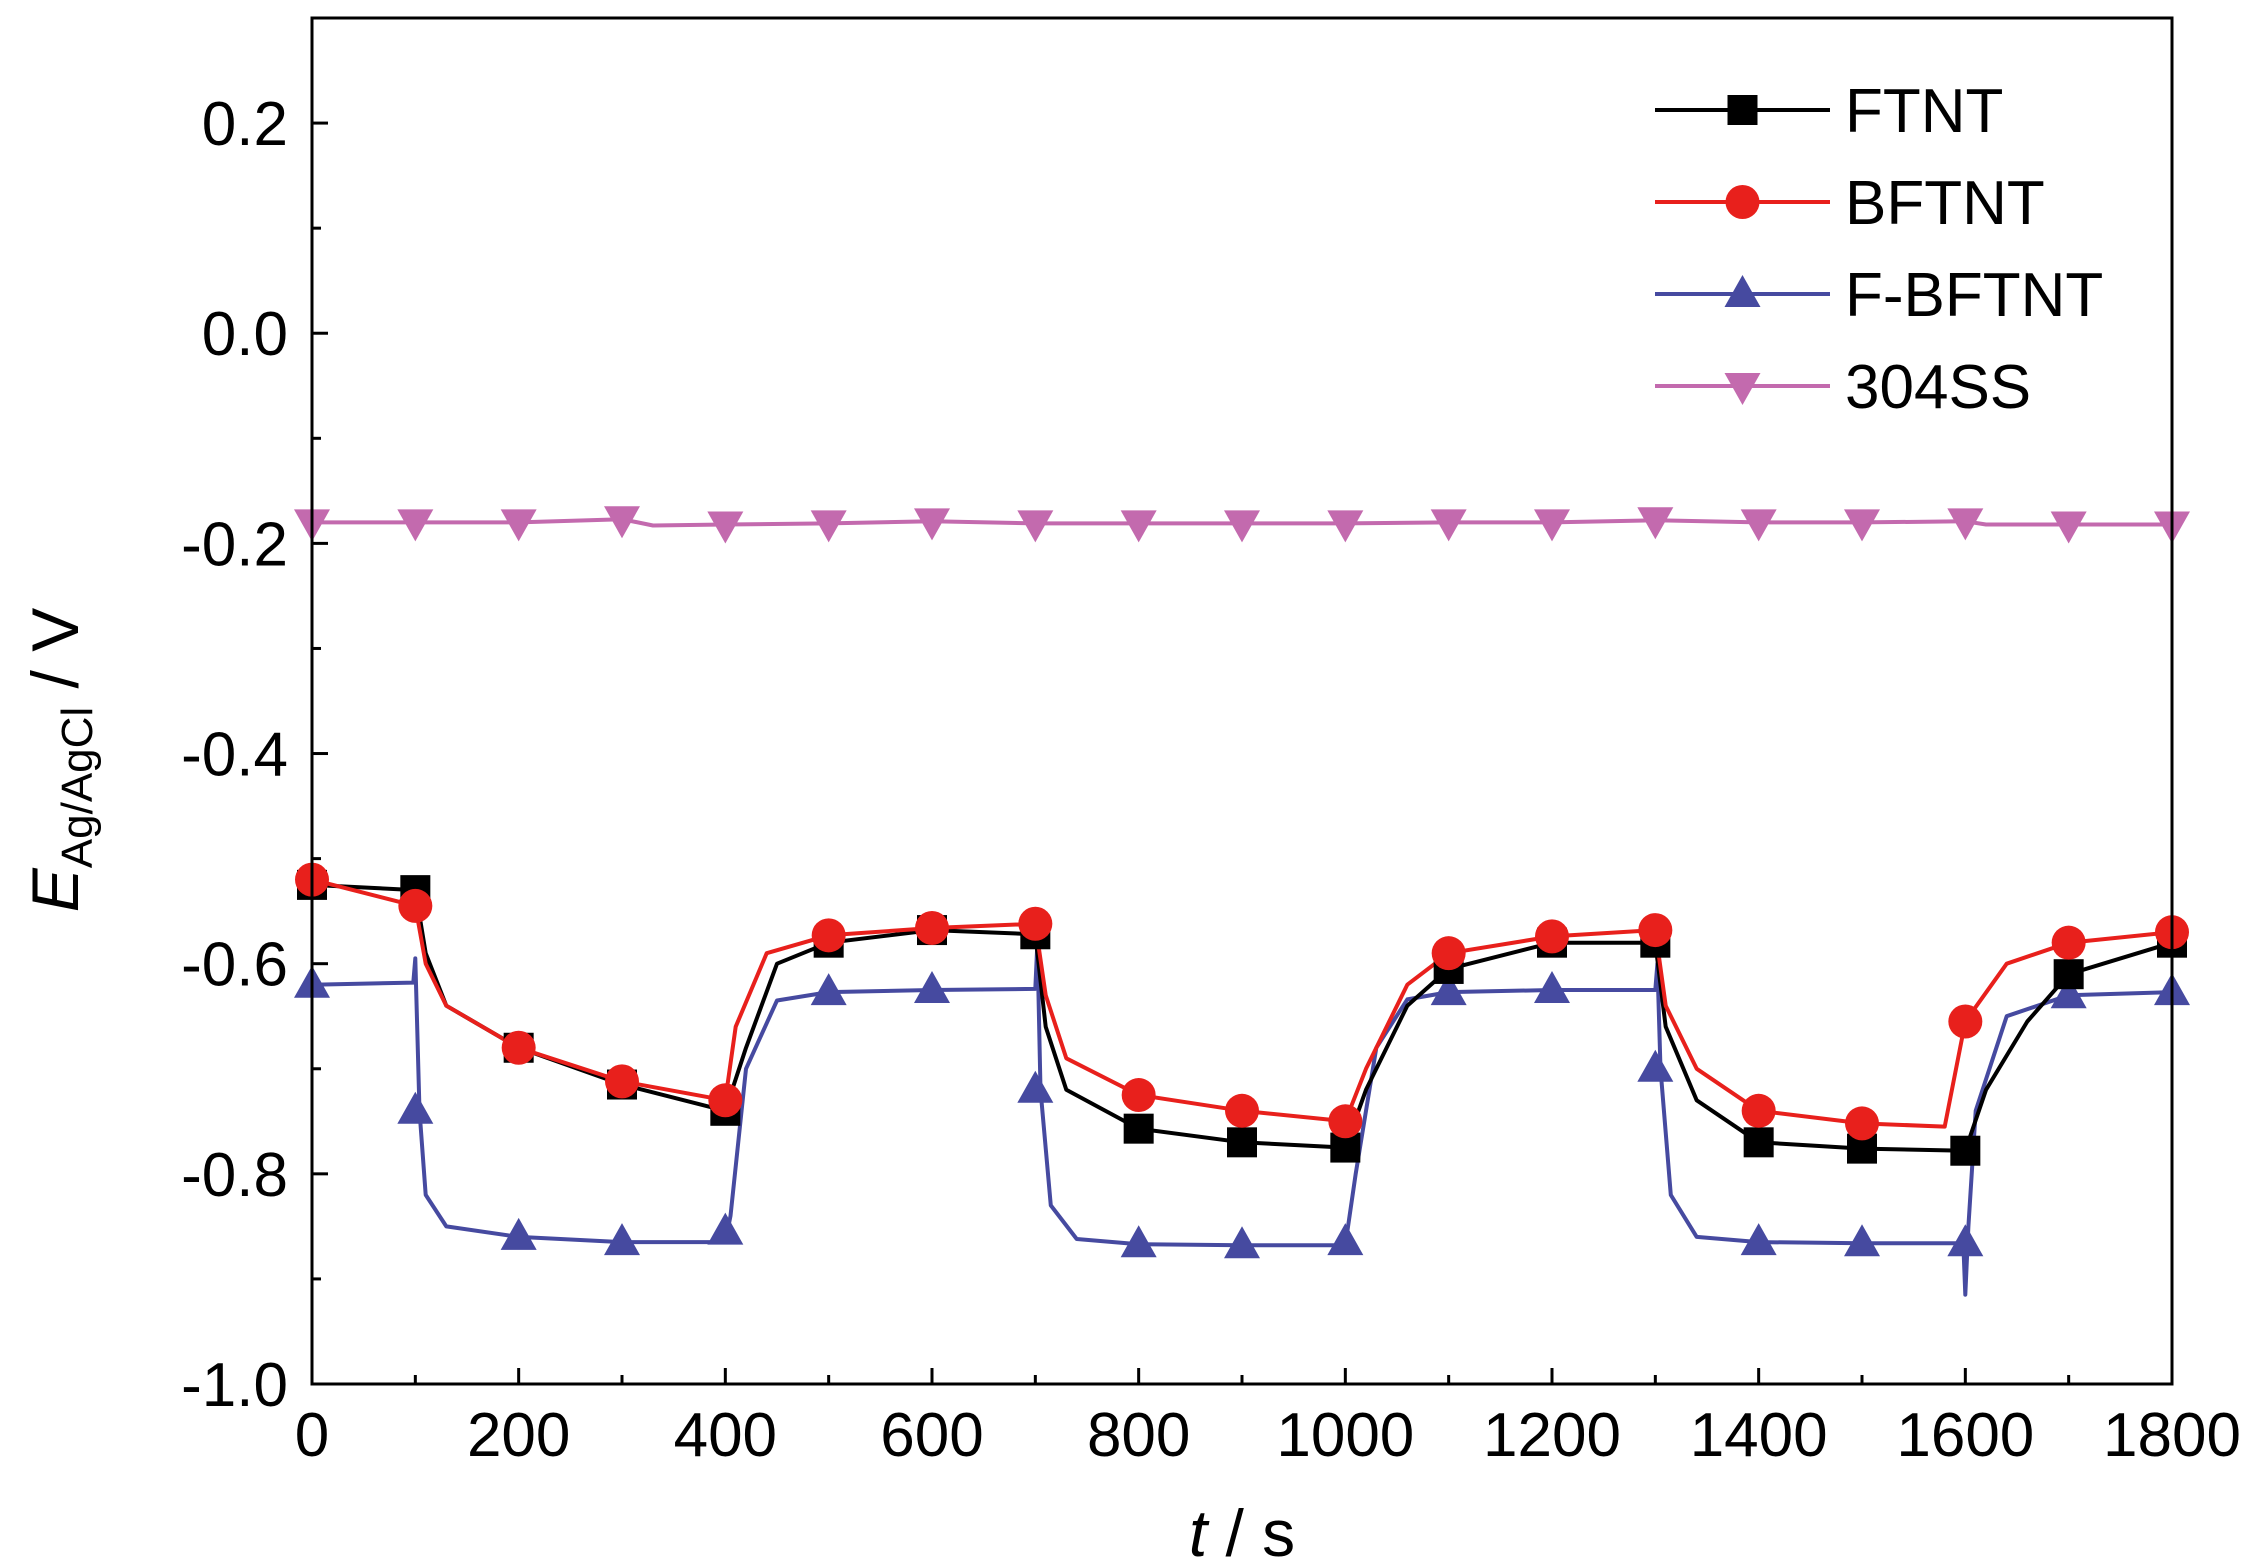 The width and height of the screenshot is (2254, 1564). Describe the element at coordinates (1278, 1530) in the screenshot. I see `x-axis-unit: s` at that location.